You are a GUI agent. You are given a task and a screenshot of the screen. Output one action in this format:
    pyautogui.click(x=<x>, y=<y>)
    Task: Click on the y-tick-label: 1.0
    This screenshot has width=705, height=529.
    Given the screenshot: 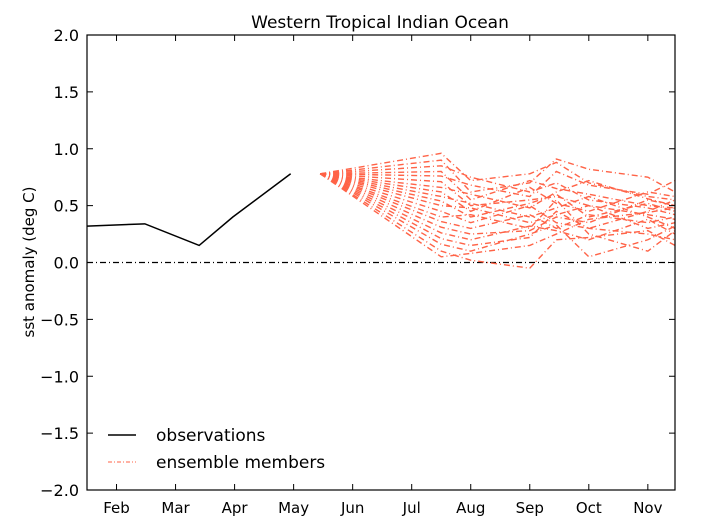 What is the action you would take?
    pyautogui.click(x=66, y=149)
    